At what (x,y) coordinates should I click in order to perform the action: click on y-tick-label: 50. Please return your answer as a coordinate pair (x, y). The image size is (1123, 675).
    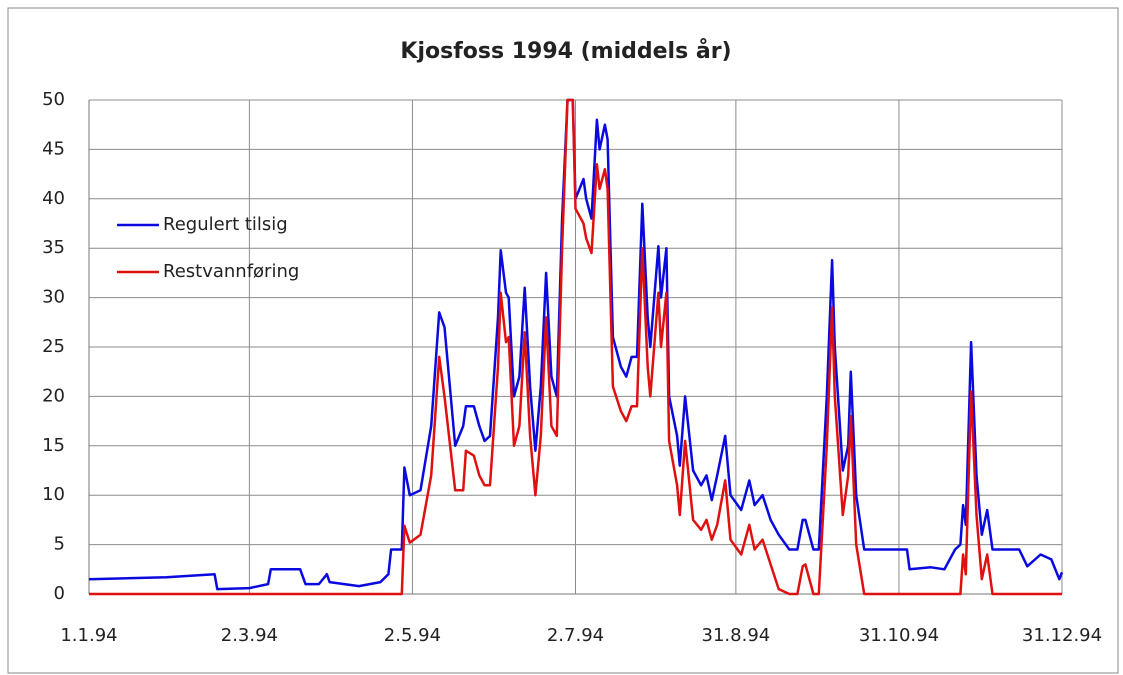
    Looking at the image, I should click on (53, 99).